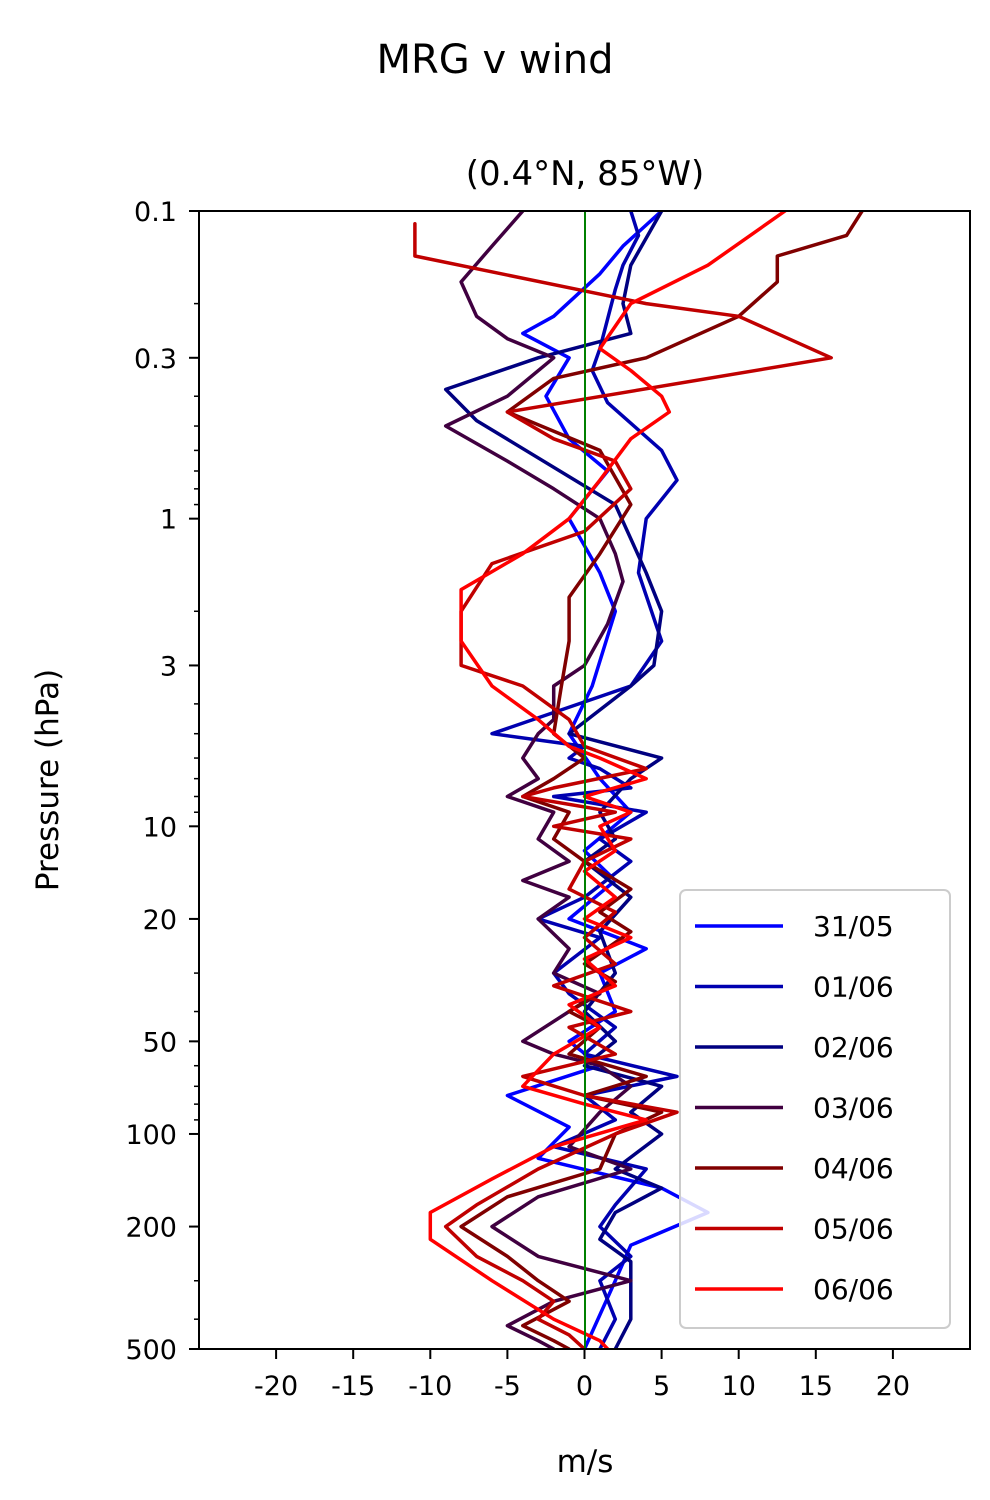 The image size is (990, 1500). I want to click on figure-suptitle: MRG v wind, so click(495, 60).